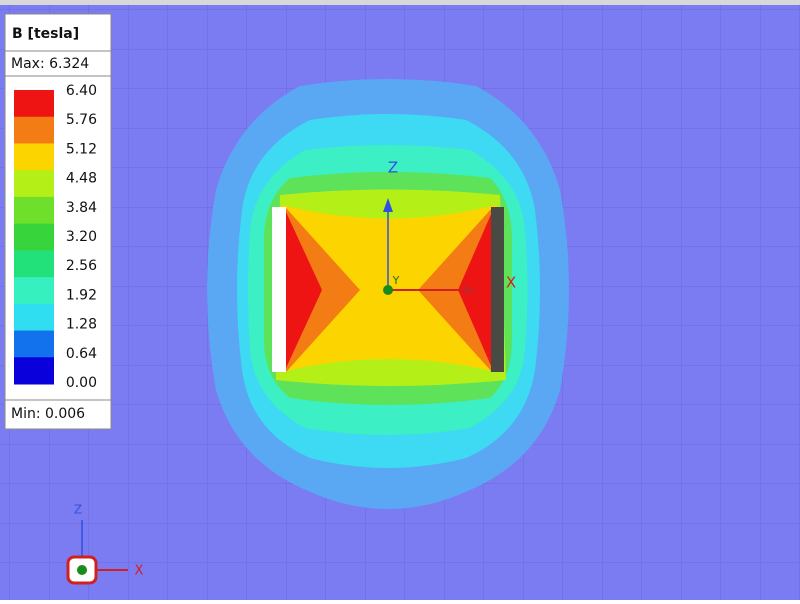 The height and width of the screenshot is (604, 800). Describe the element at coordinates (393, 168) in the screenshot. I see `axis-label-z: Z` at that location.